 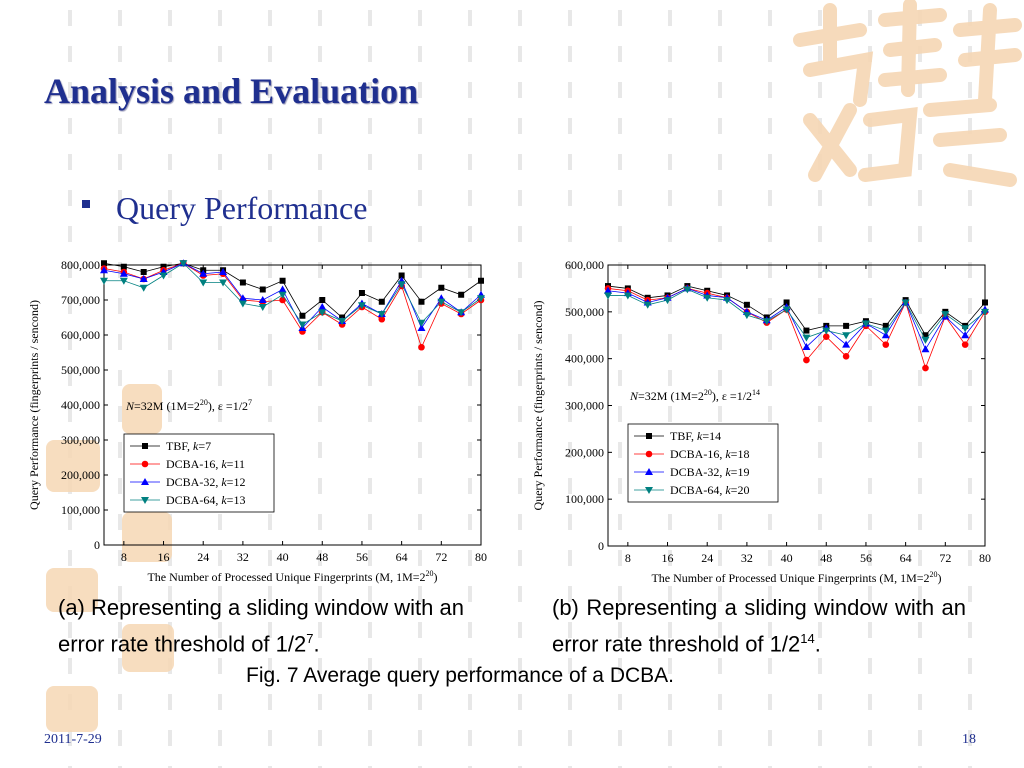 I want to click on legend-label: DCBA-64, k=20, so click(x=709, y=490).